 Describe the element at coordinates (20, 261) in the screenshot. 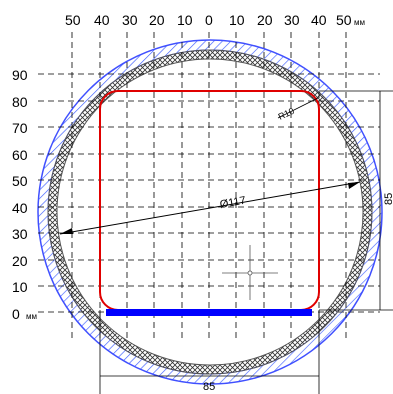

I see `left-tick-label: 20` at that location.